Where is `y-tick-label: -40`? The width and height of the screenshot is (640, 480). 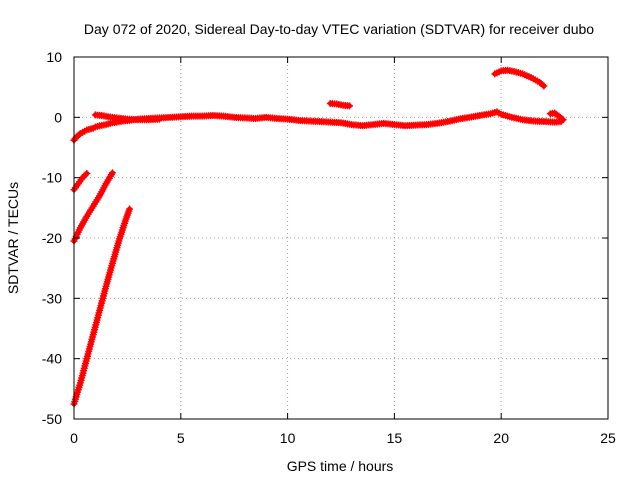
y-tick-label: -40 is located at coordinates (52, 359).